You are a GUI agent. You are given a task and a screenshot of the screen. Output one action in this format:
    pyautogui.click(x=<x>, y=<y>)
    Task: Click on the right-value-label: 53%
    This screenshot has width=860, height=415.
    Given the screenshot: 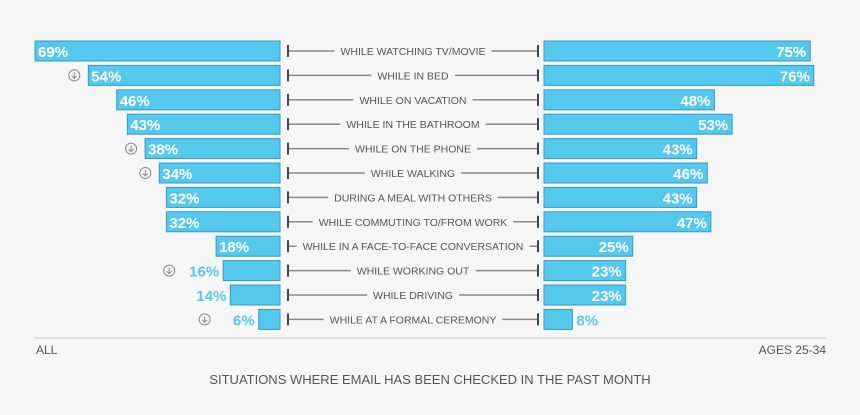 What is the action you would take?
    pyautogui.click(x=713, y=125)
    